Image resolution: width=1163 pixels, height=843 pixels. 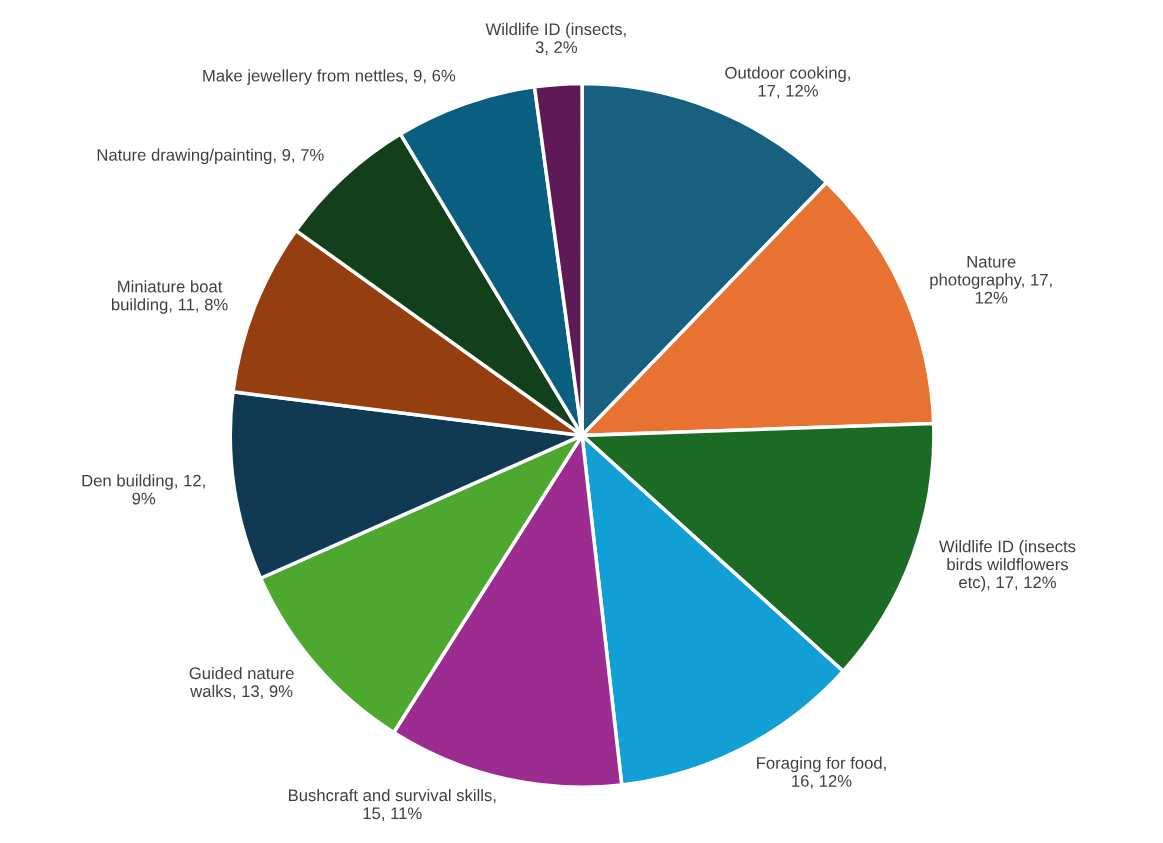 I want to click on slice-label: Outdoor cooking, 17, 12%, so click(x=787, y=82).